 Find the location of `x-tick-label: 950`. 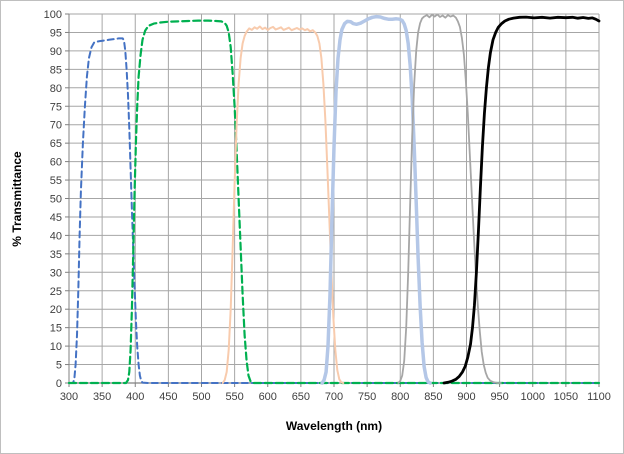

x-tick-label: 950 is located at coordinates (499, 397).